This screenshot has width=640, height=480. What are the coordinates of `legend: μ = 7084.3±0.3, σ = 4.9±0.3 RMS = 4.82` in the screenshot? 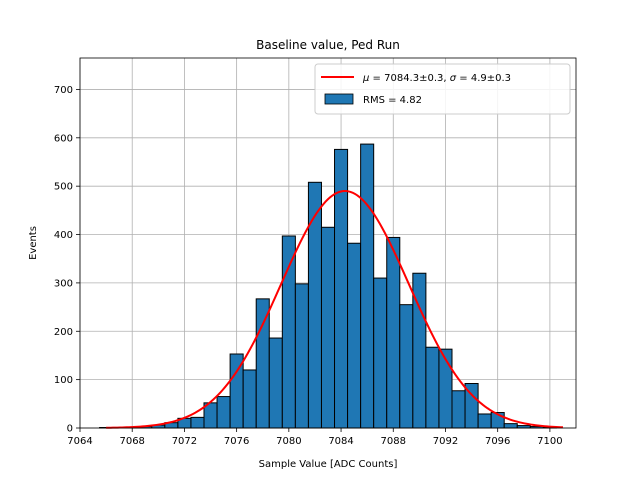 It's located at (442, 89).